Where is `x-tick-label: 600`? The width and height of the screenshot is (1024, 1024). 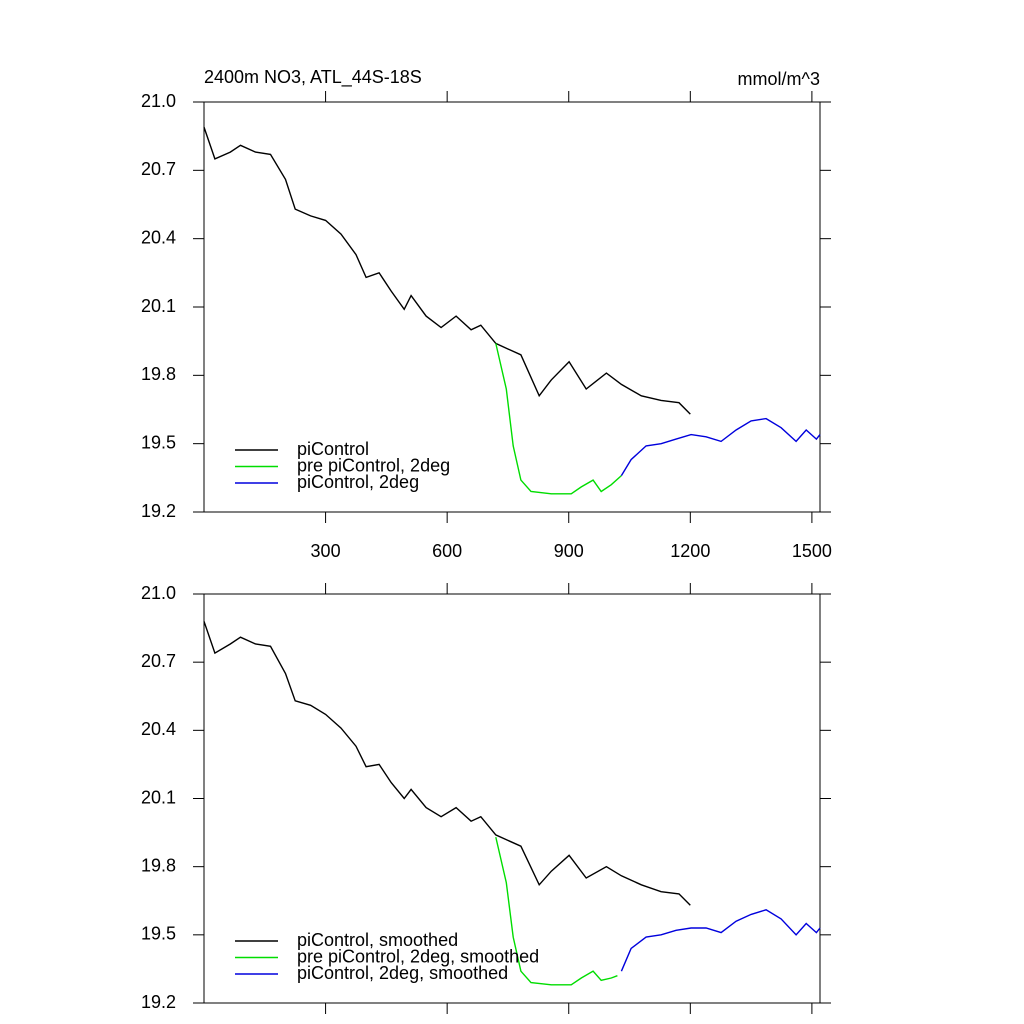 x-tick-label: 600 is located at coordinates (447, 551).